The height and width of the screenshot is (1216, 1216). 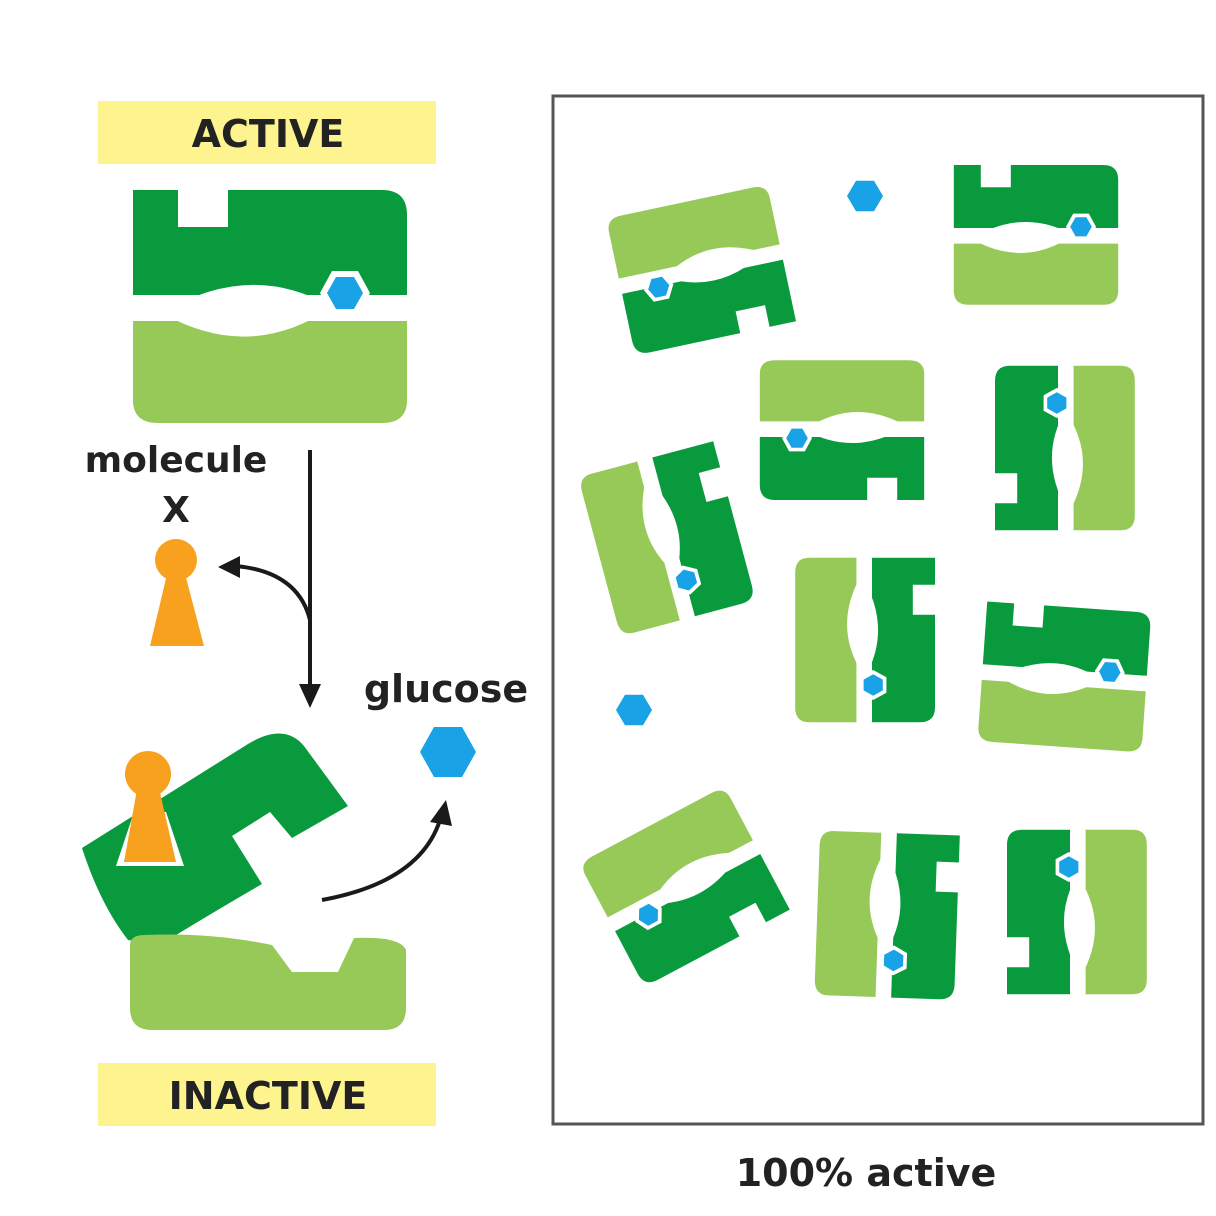 I want to click on molecule-label: molecule, so click(x=176, y=460).